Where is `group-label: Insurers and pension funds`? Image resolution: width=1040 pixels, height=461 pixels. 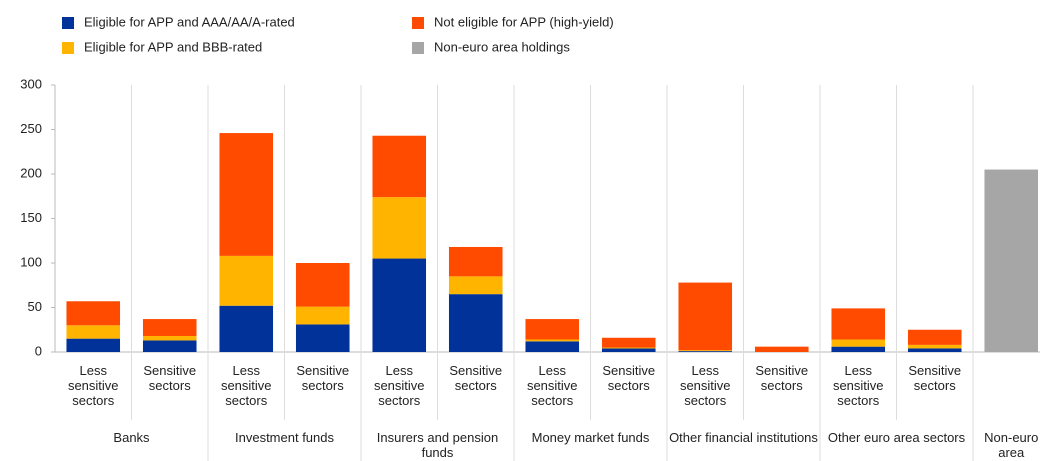 group-label: Insurers and pension funds is located at coordinates (437, 445).